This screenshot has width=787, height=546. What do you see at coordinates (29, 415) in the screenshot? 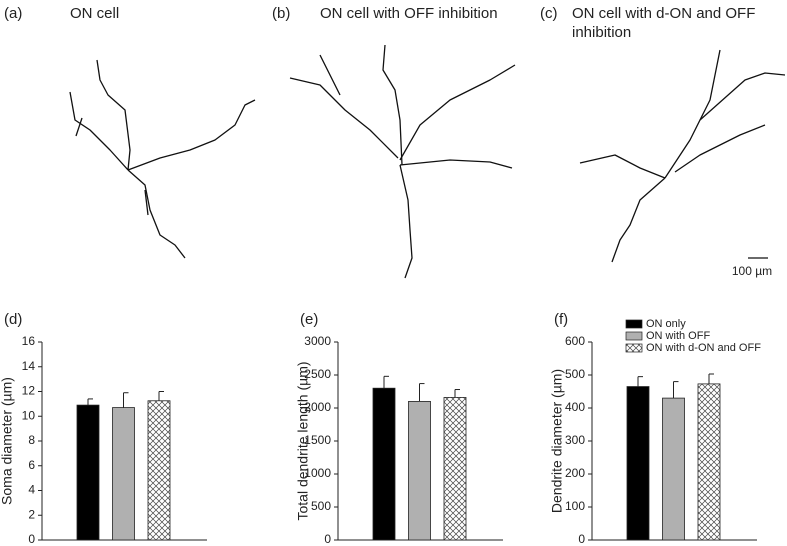
I see `y-tick-label: 10` at bounding box center [29, 415].